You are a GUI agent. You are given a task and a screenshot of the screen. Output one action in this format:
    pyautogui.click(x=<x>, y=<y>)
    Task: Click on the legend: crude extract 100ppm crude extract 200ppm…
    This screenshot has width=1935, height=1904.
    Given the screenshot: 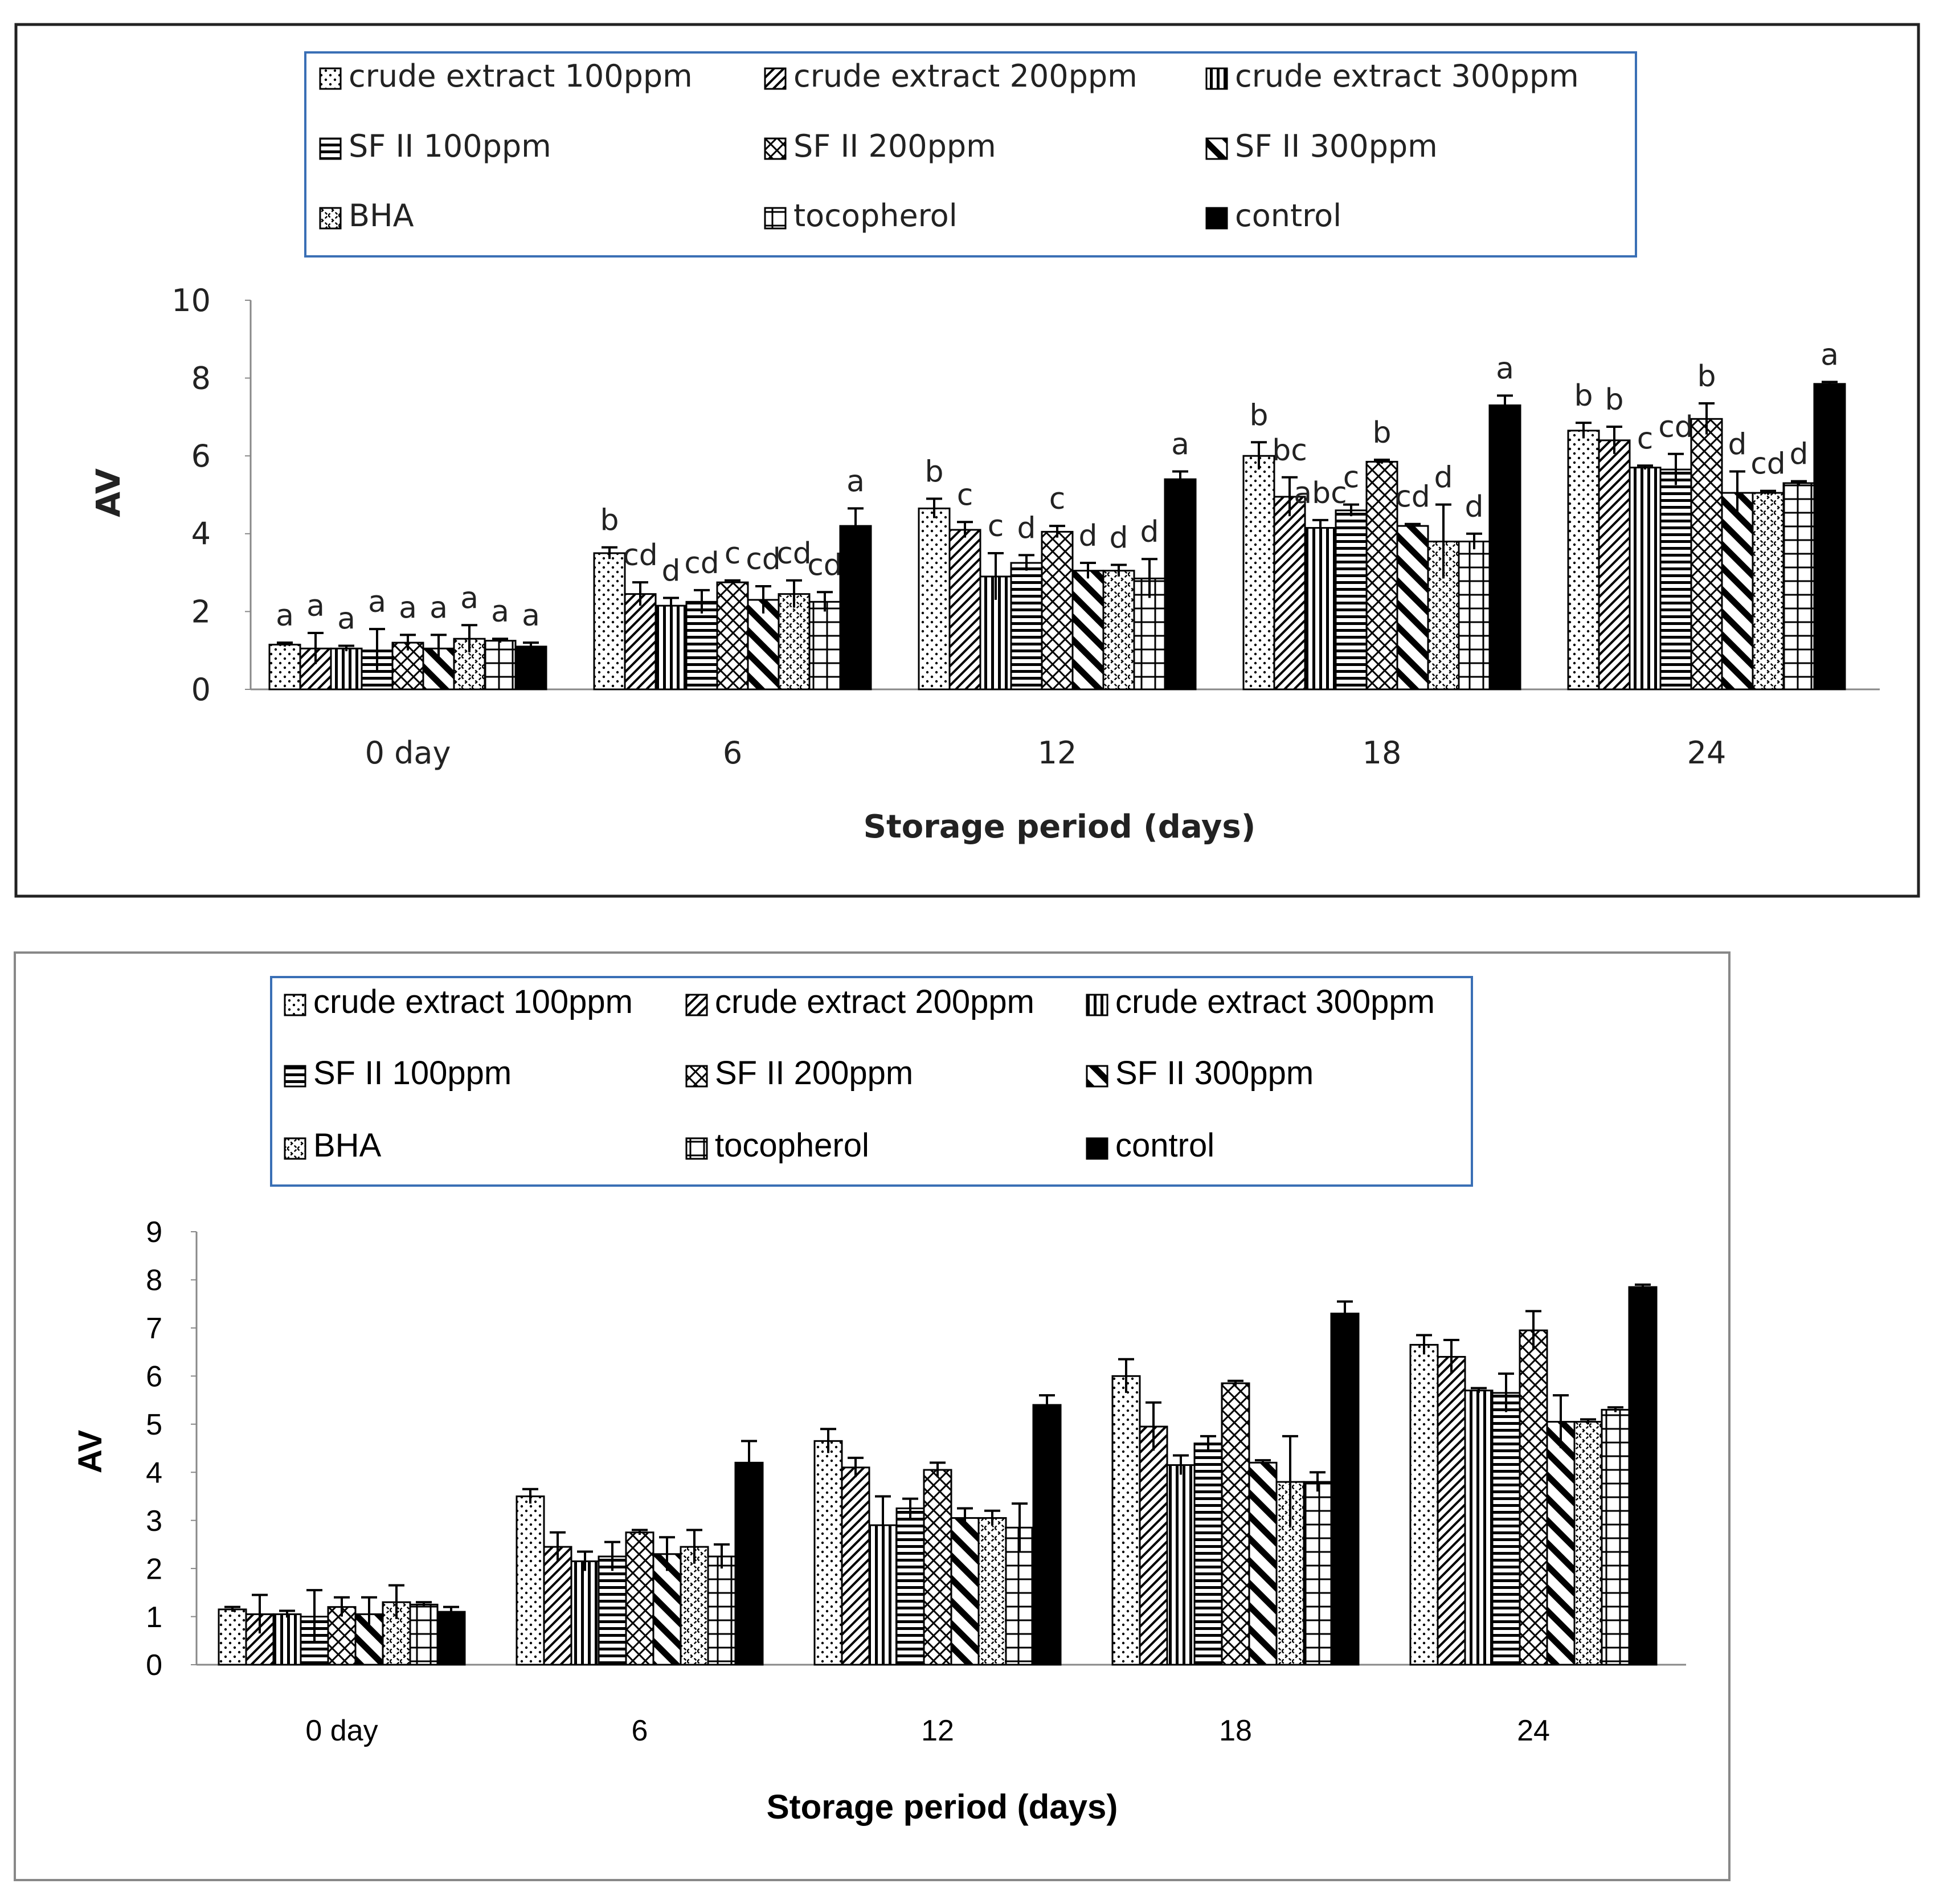 What is the action you would take?
    pyautogui.click(x=860, y=1073)
    